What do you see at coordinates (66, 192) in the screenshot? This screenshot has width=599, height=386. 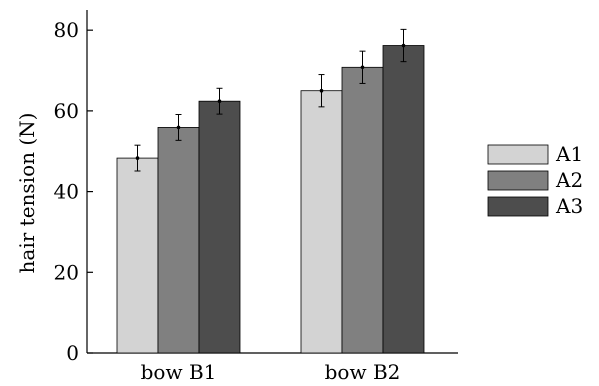 I see `y-tick-label: 40` at bounding box center [66, 192].